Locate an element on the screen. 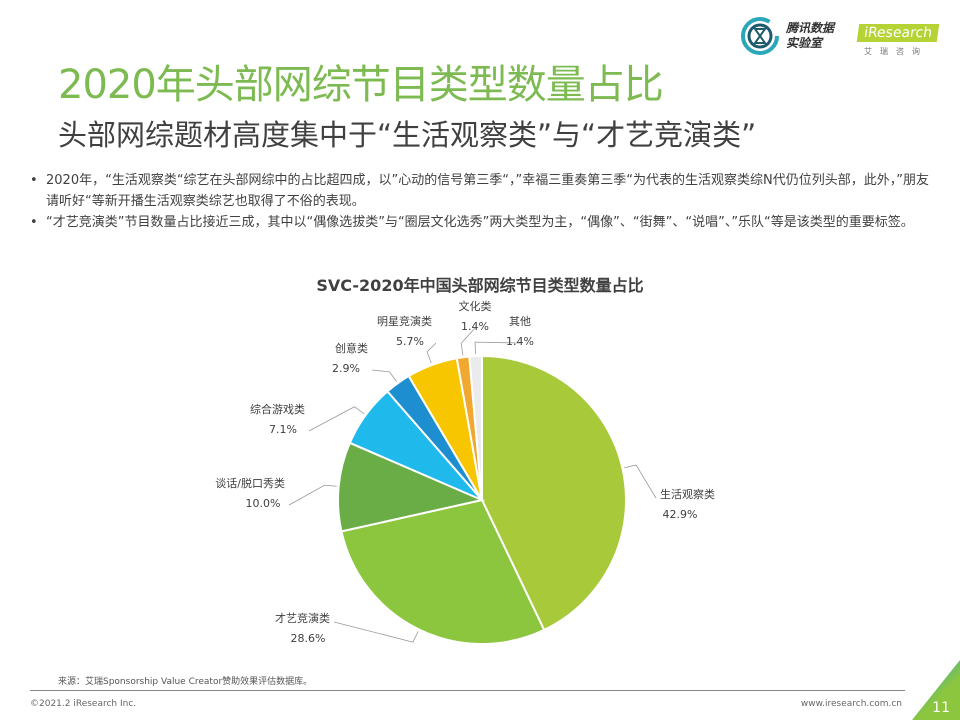 Image resolution: width=960 pixels, height=720 pixels. chart-title: SVC-2020年中国头部网综节目类型数量占比 is located at coordinates (480, 285).